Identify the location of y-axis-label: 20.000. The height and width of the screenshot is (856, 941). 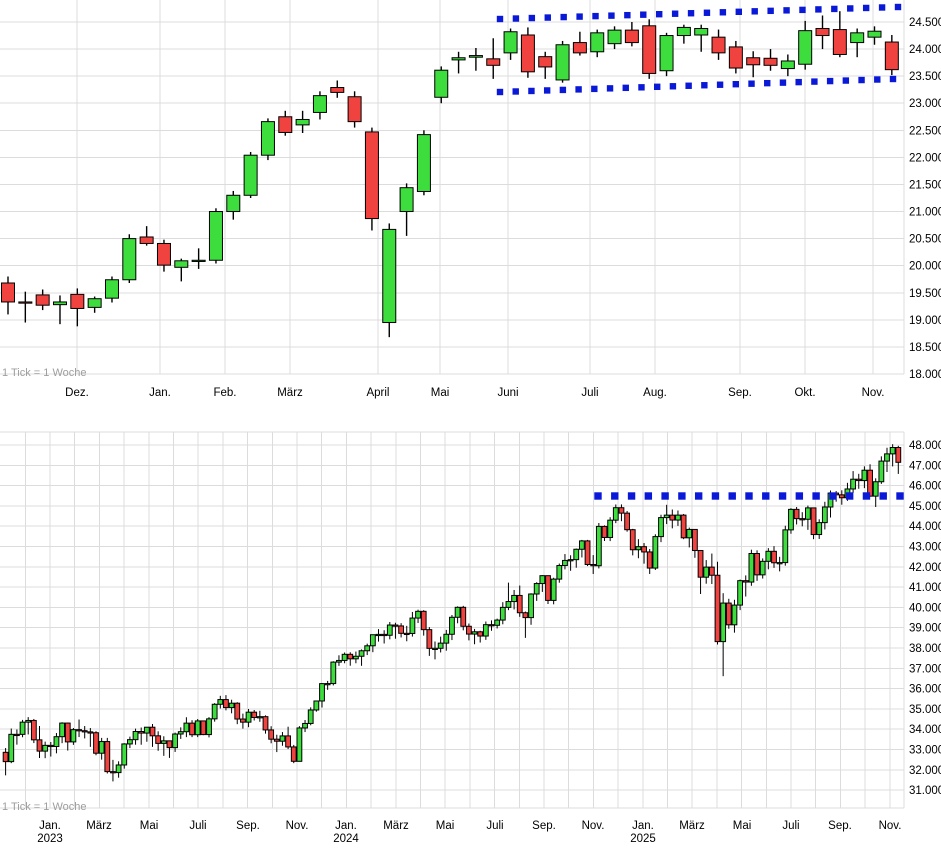
(925, 267).